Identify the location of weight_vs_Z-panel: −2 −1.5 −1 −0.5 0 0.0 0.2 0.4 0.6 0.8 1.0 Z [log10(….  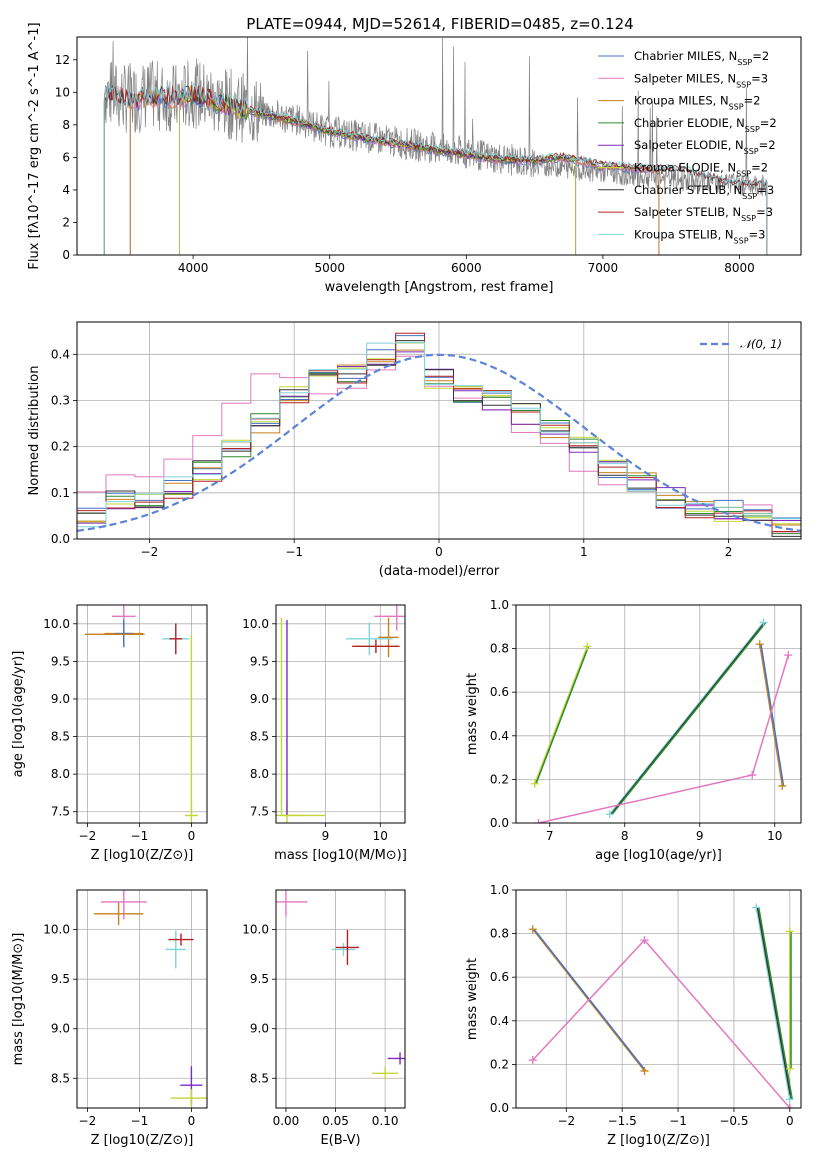
(633, 1015).